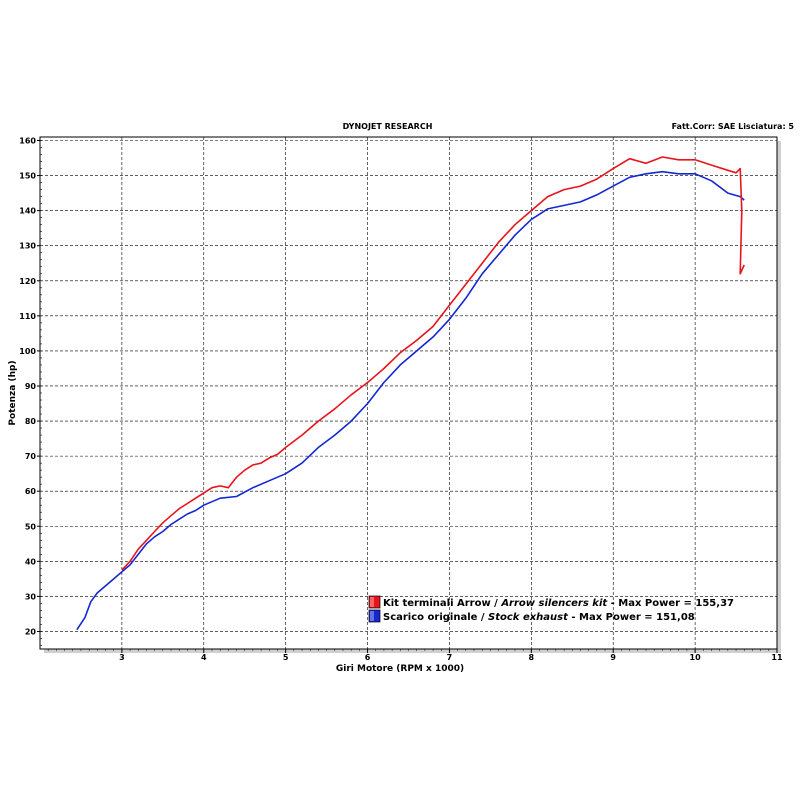  I want to click on x-axis-label: Giri Motore (RPM x 1000), so click(400, 669).